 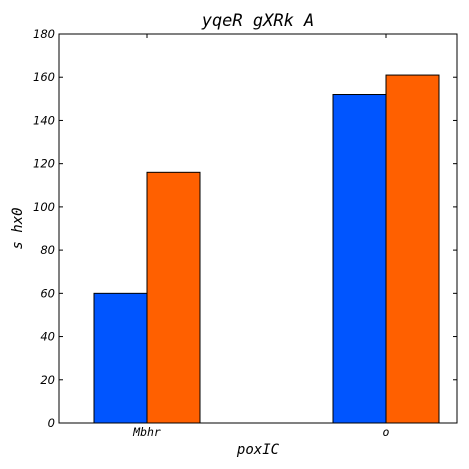 What do you see at coordinates (44, 34) in the screenshot?
I see `y-tick-label: 180` at bounding box center [44, 34].